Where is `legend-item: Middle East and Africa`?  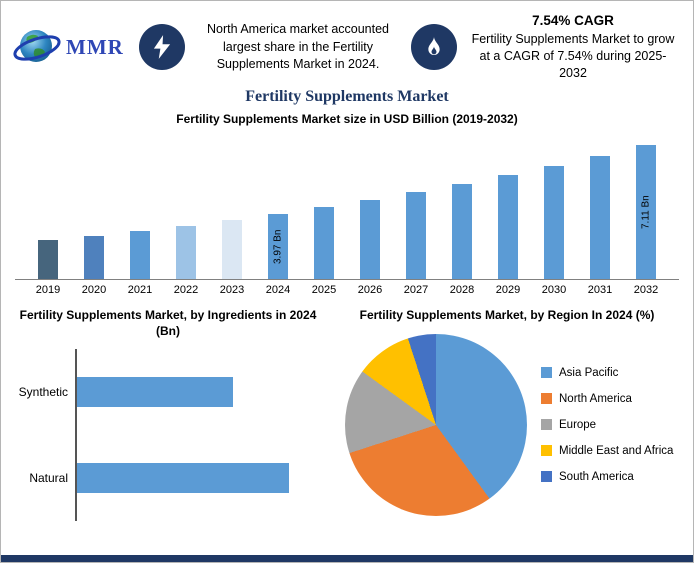
legend-item: Middle East and Africa is located at coordinates (607, 451).